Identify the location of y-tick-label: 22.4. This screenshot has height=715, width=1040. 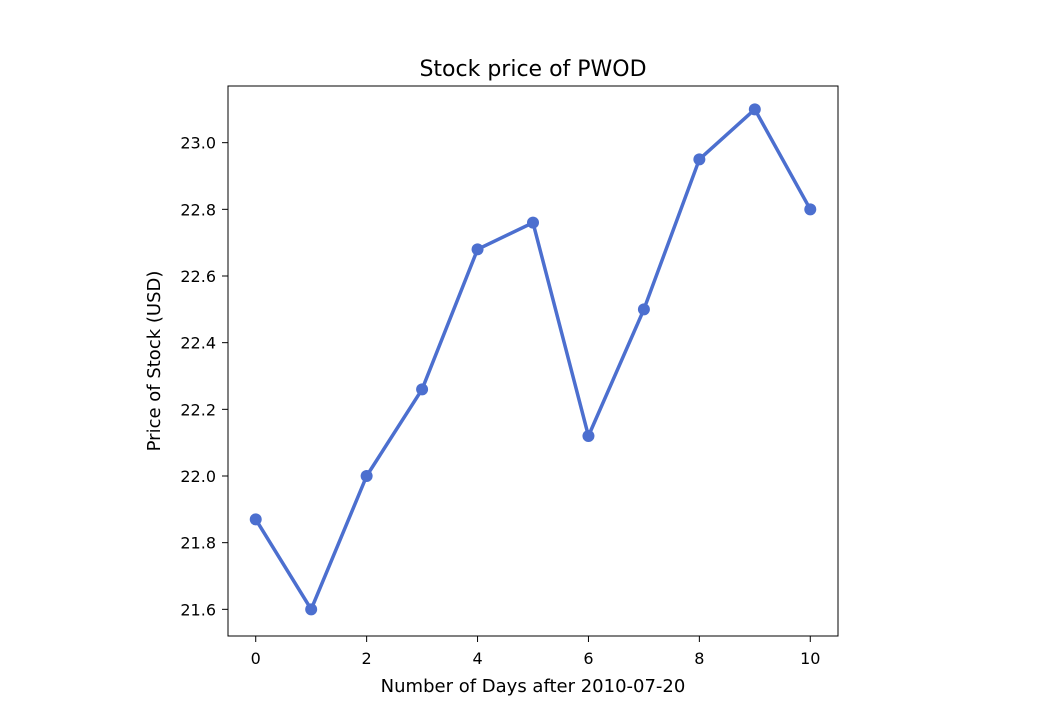
(198, 343).